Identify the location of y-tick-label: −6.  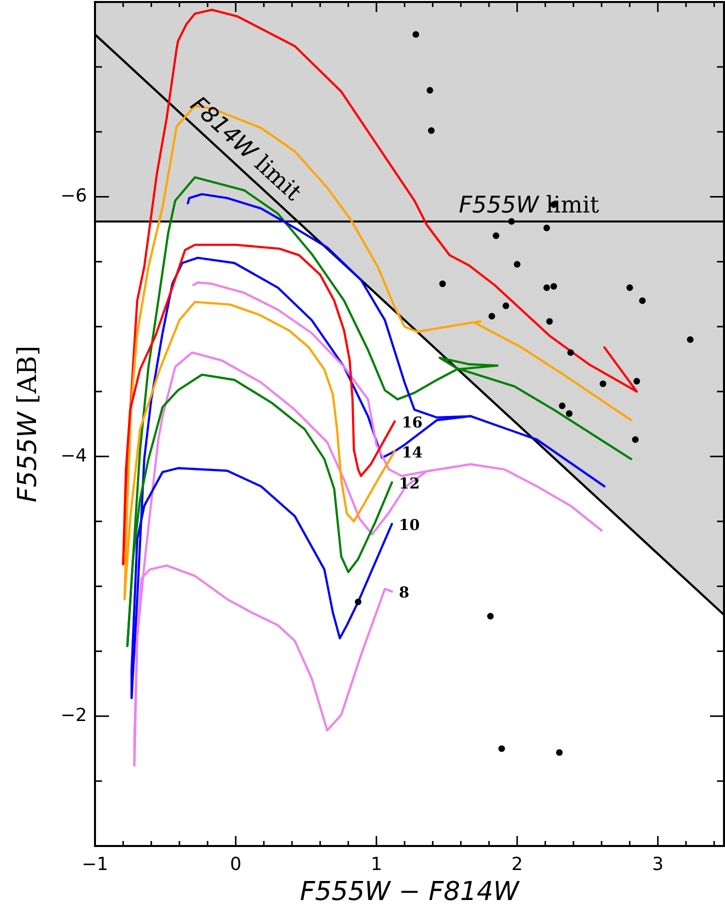
(73, 196).